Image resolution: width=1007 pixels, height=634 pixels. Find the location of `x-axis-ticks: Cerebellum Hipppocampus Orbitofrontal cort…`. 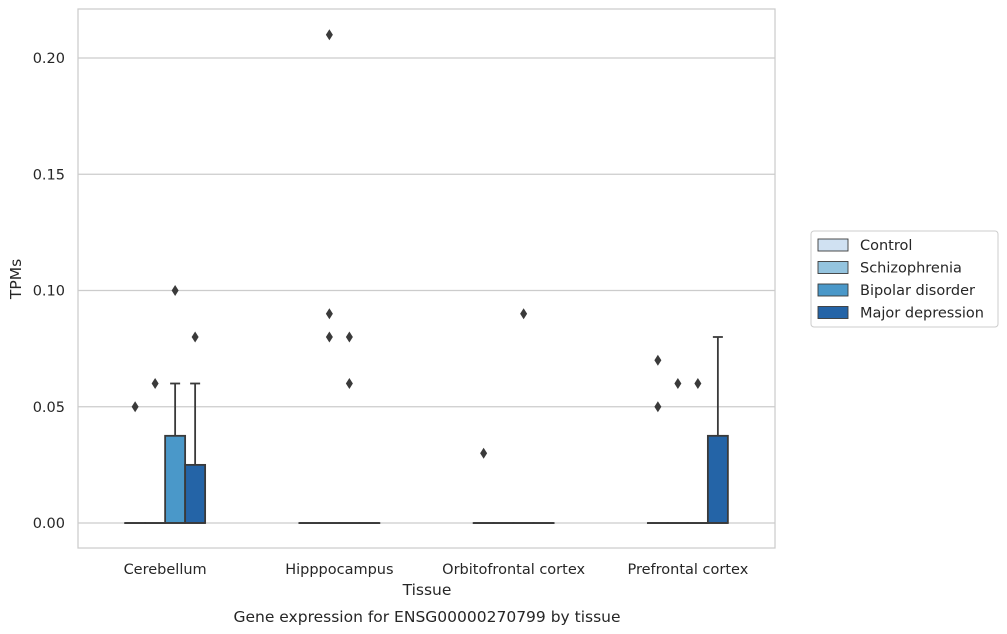

x-axis-ticks: Cerebellum Hipppocampus Orbitofrontal cort… is located at coordinates (436, 570).